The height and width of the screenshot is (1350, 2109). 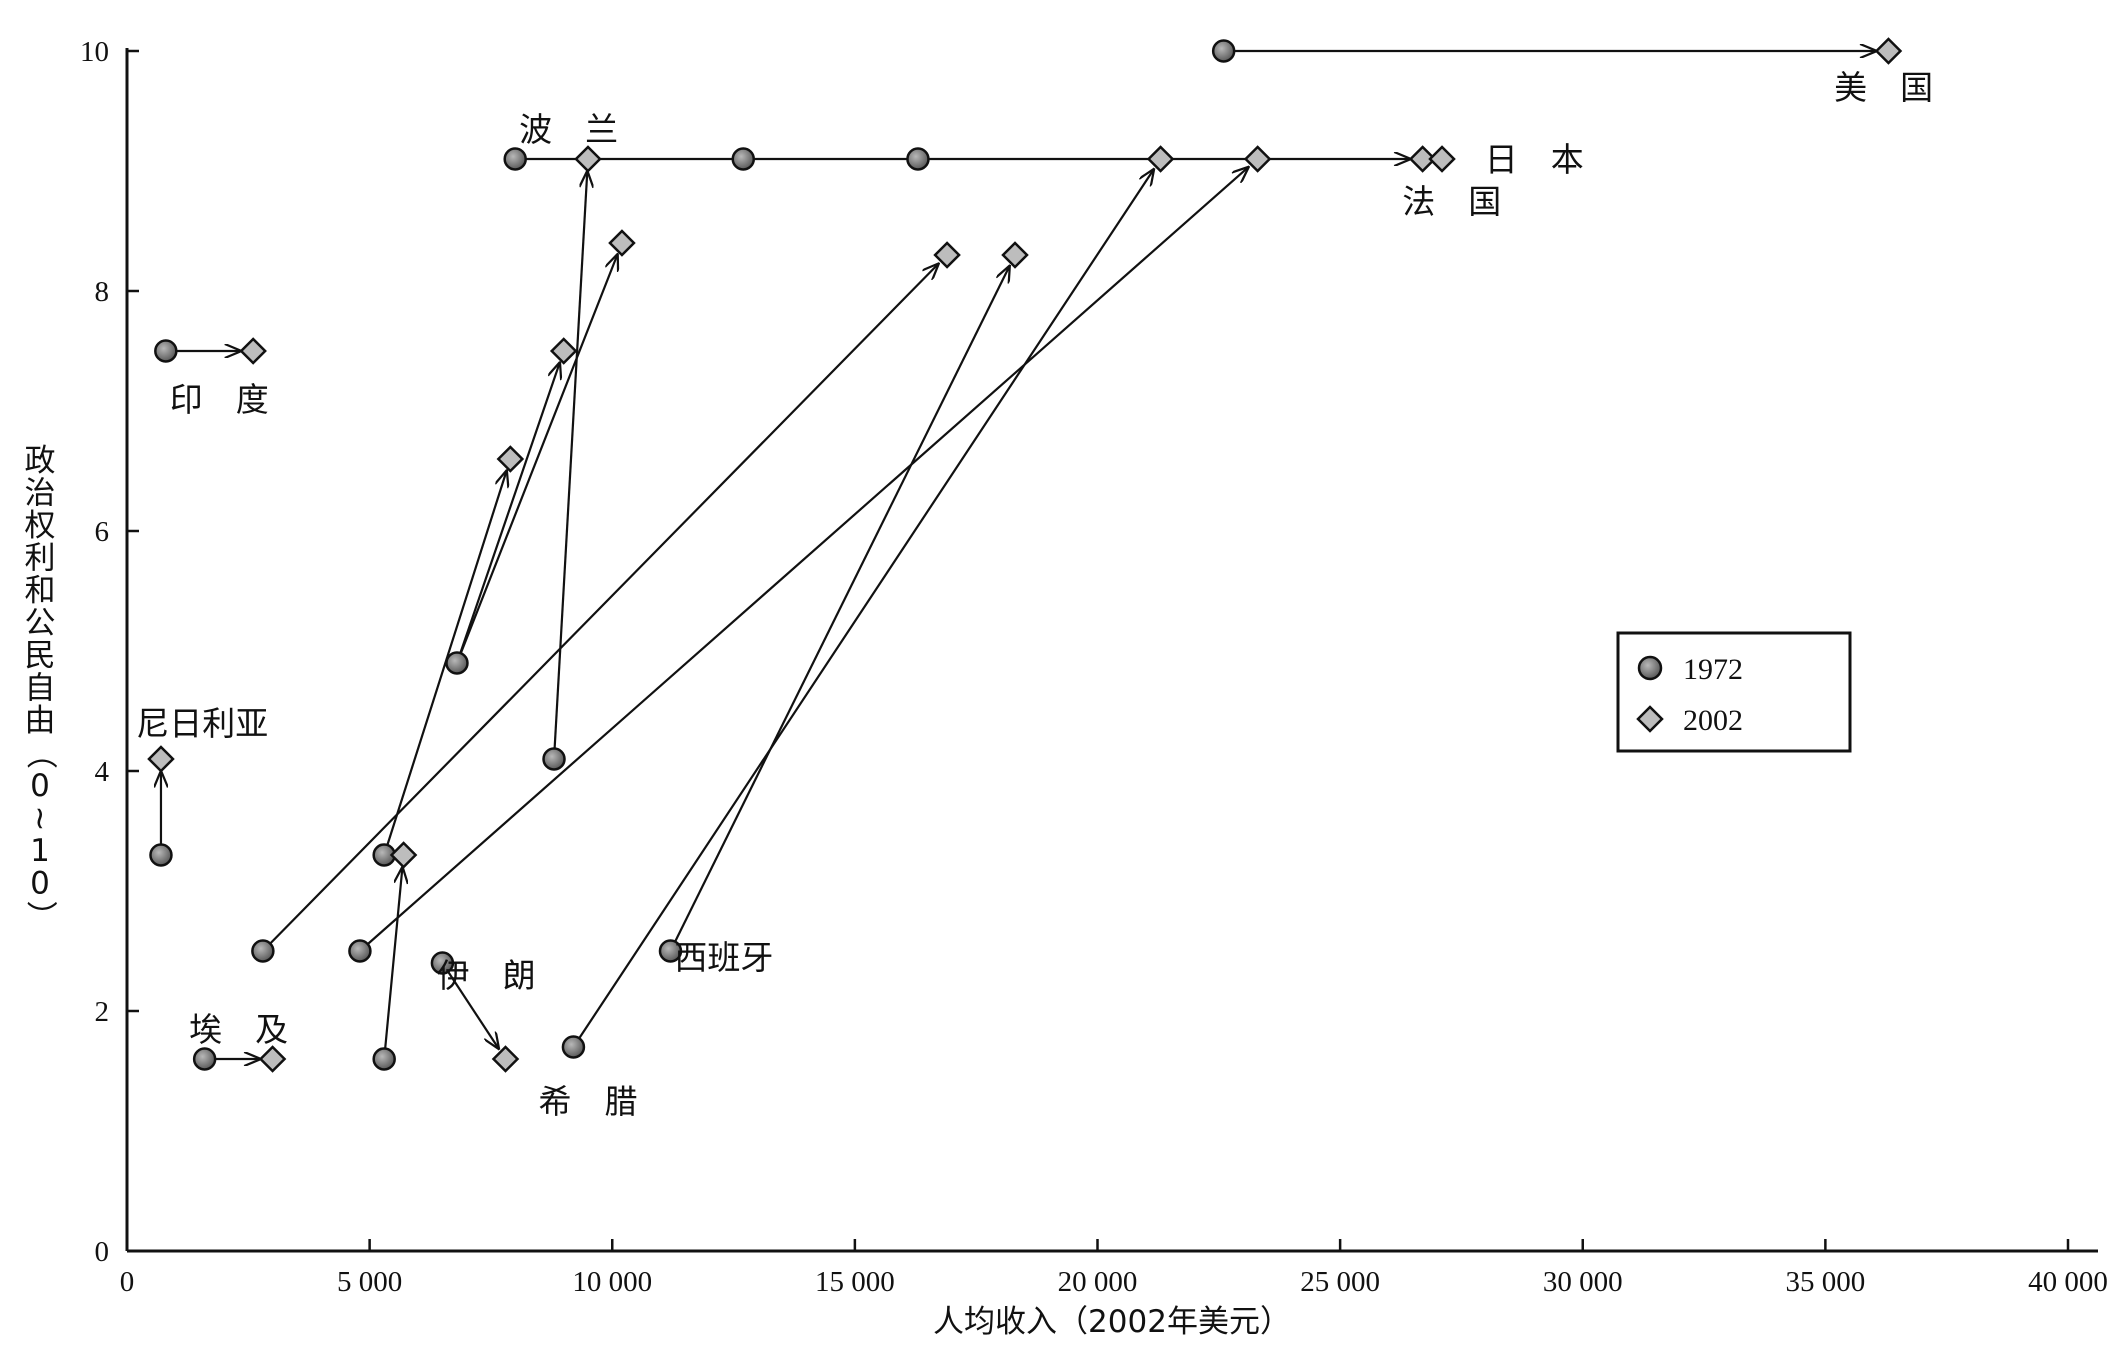 I want to click on x-tick-label: 40 000, so click(x=2068, y=1282).